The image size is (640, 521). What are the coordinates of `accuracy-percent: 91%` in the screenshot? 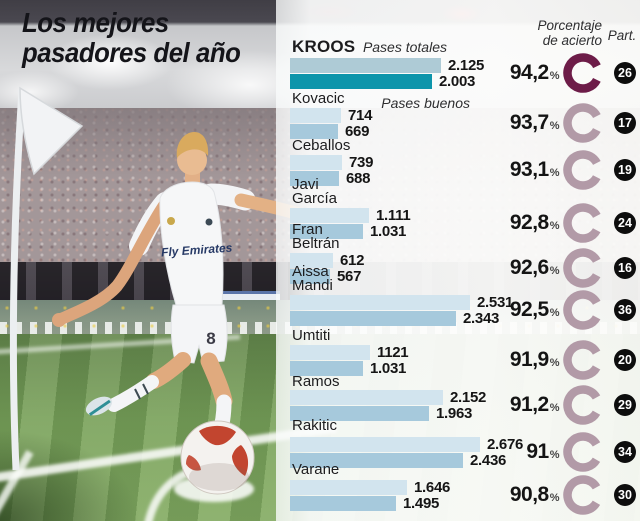 It's located at (542, 451).